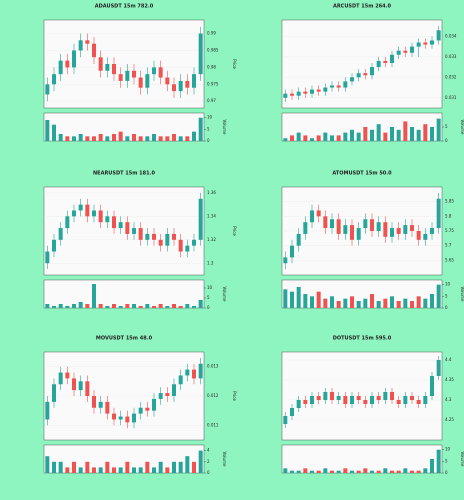 This screenshot has width=464, height=500. Describe the element at coordinates (448, 245) in the screenshot. I see `y-tick-label: 5.7` at that location.